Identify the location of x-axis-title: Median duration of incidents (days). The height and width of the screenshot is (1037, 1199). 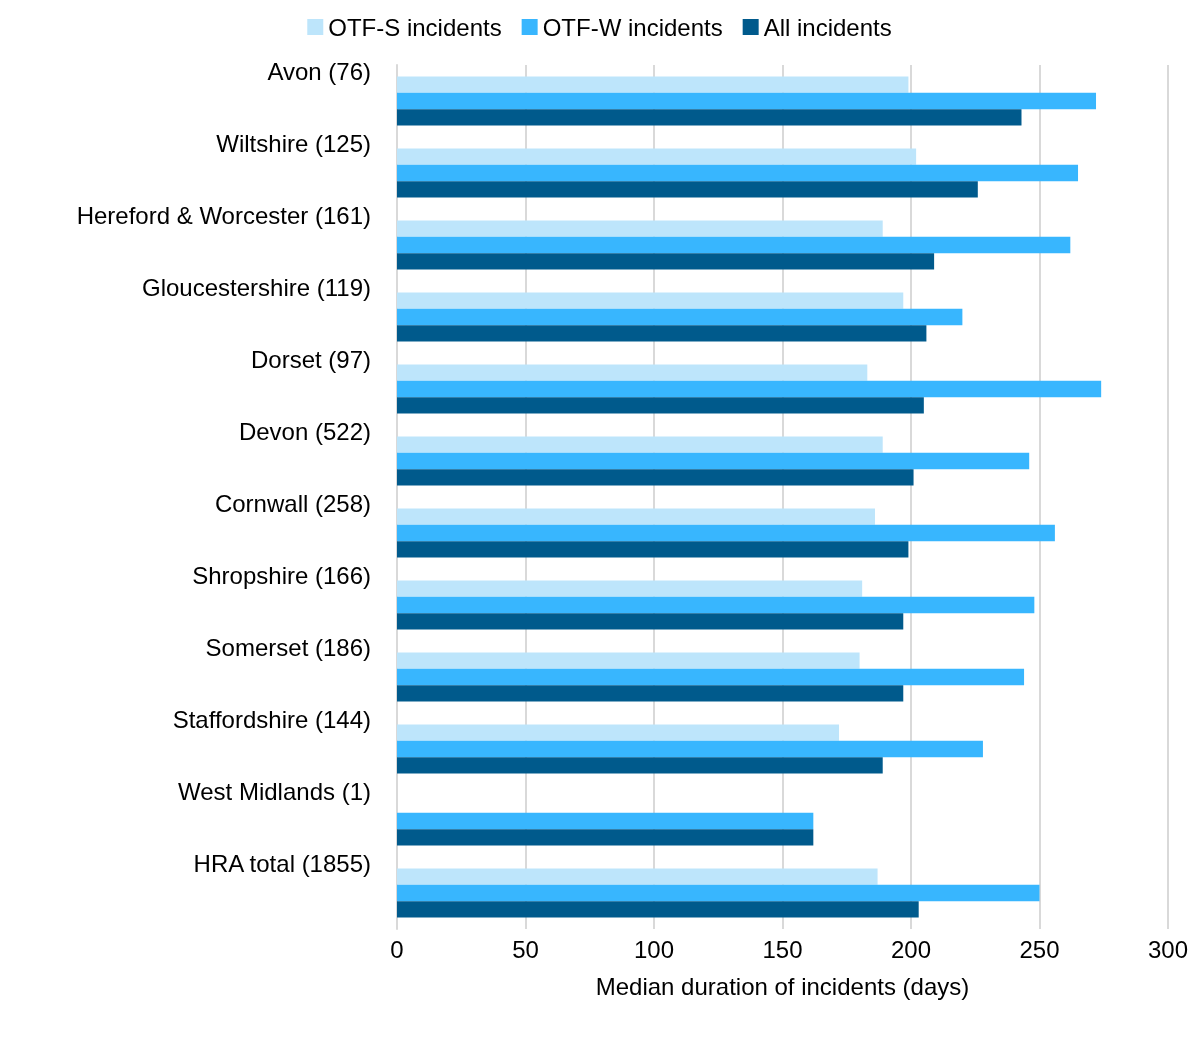
(782, 986).